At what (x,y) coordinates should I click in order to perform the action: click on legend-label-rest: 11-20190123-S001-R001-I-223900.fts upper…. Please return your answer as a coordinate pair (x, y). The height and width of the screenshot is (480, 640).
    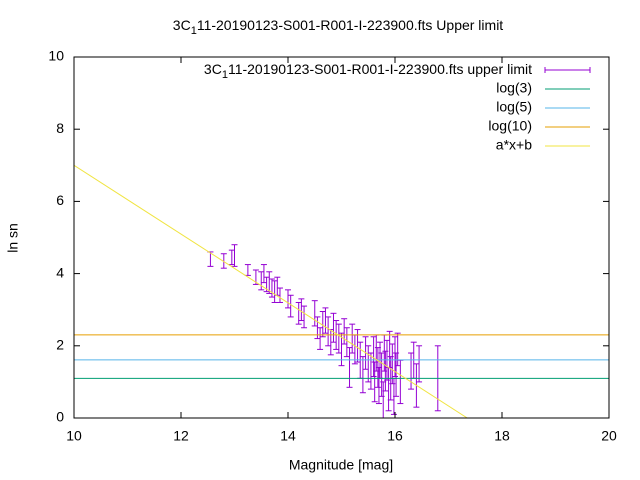
    Looking at the image, I should click on (380, 69).